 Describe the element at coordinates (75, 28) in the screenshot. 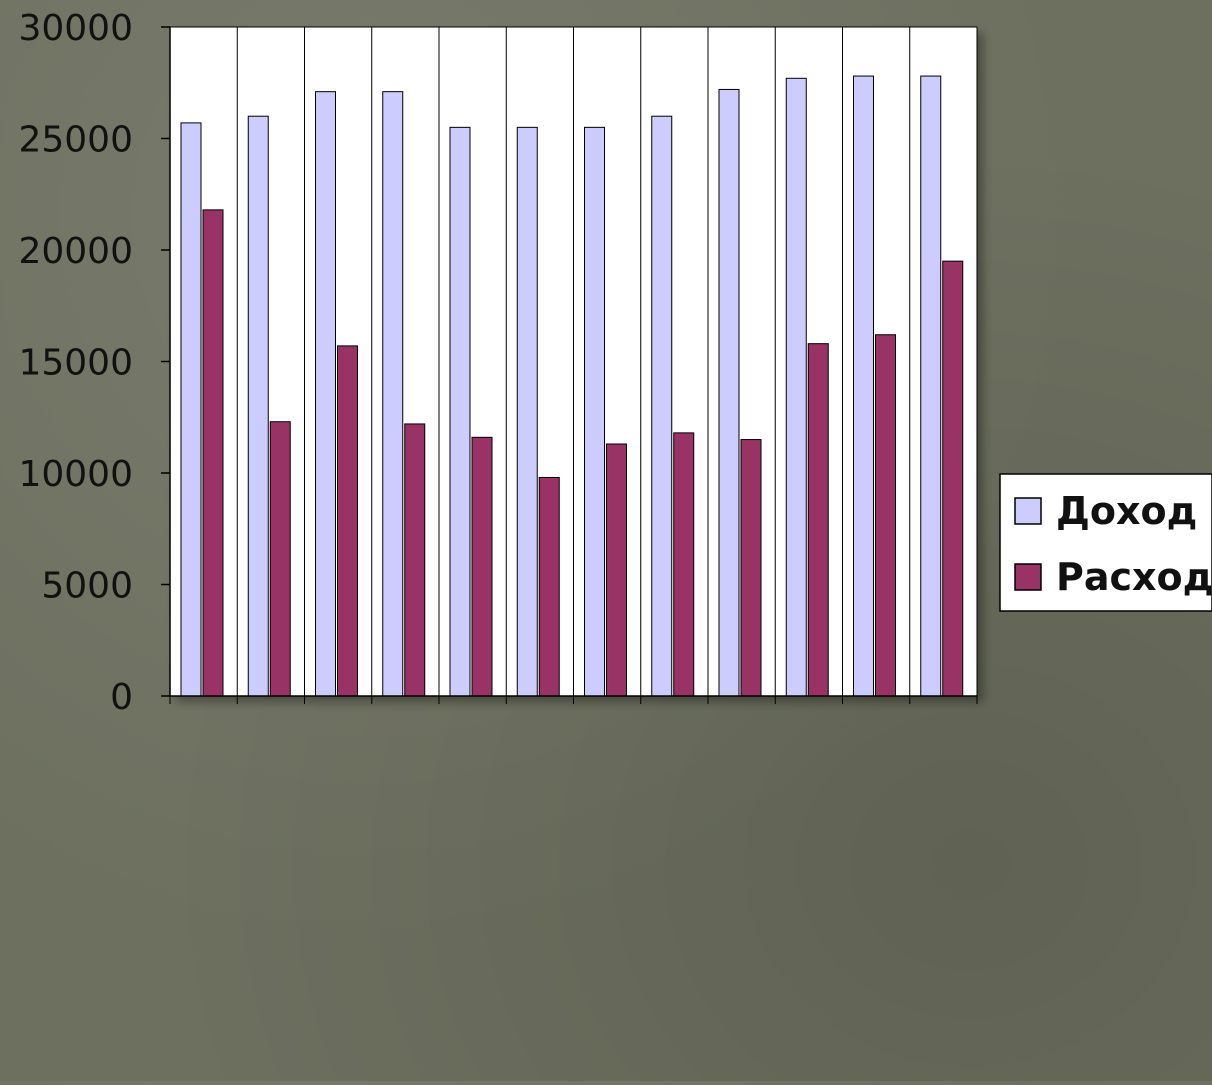

I see `y-tick-label: 30000` at that location.